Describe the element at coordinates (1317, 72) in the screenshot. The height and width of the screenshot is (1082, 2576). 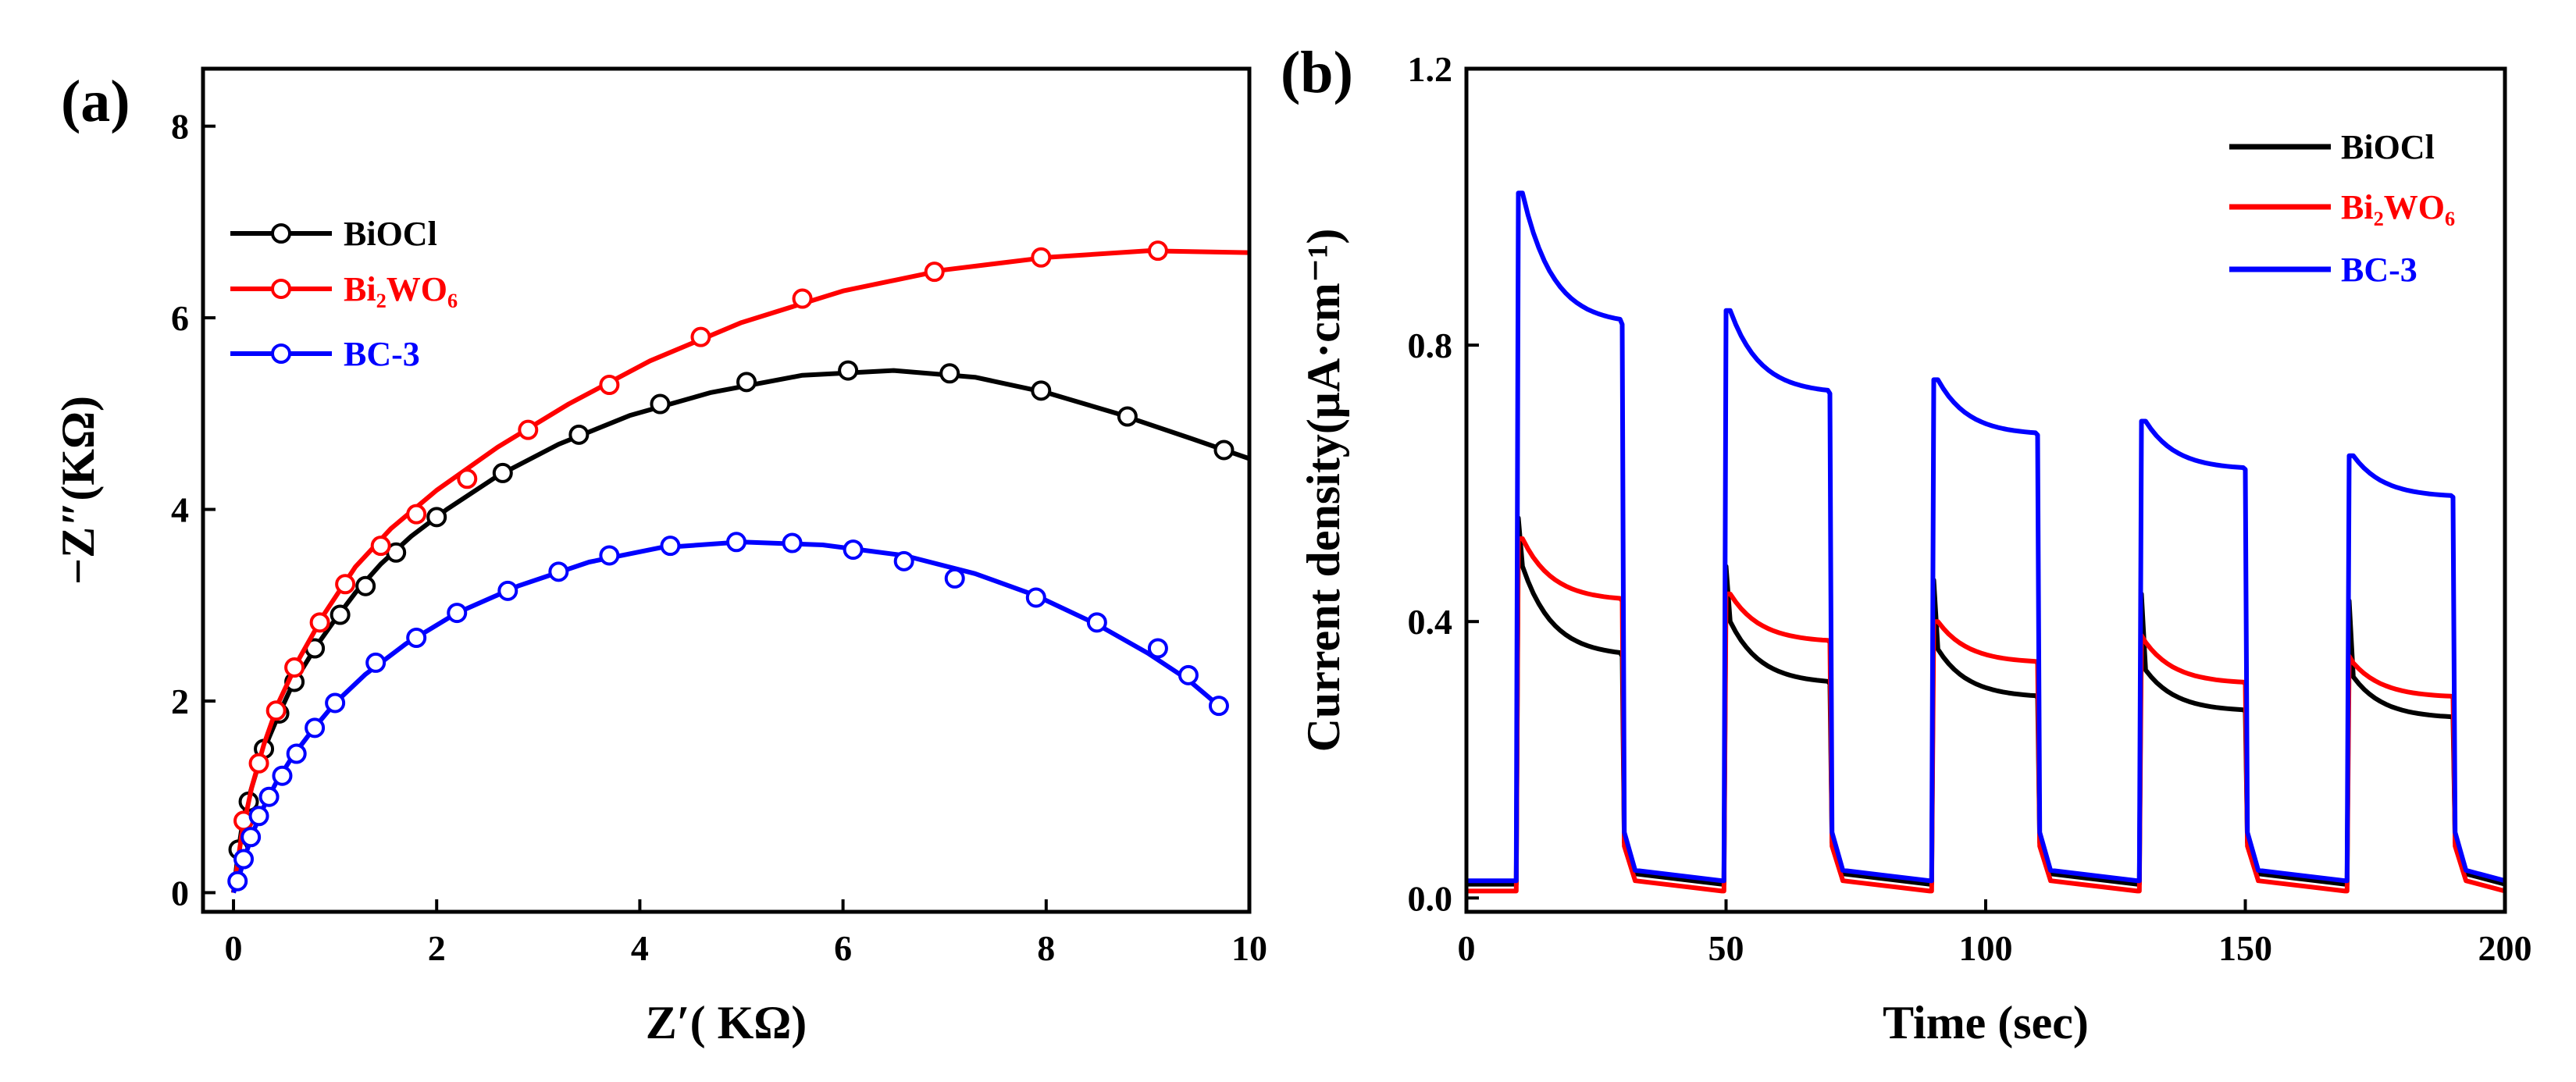
I see `panel-b-label: (b)` at that location.